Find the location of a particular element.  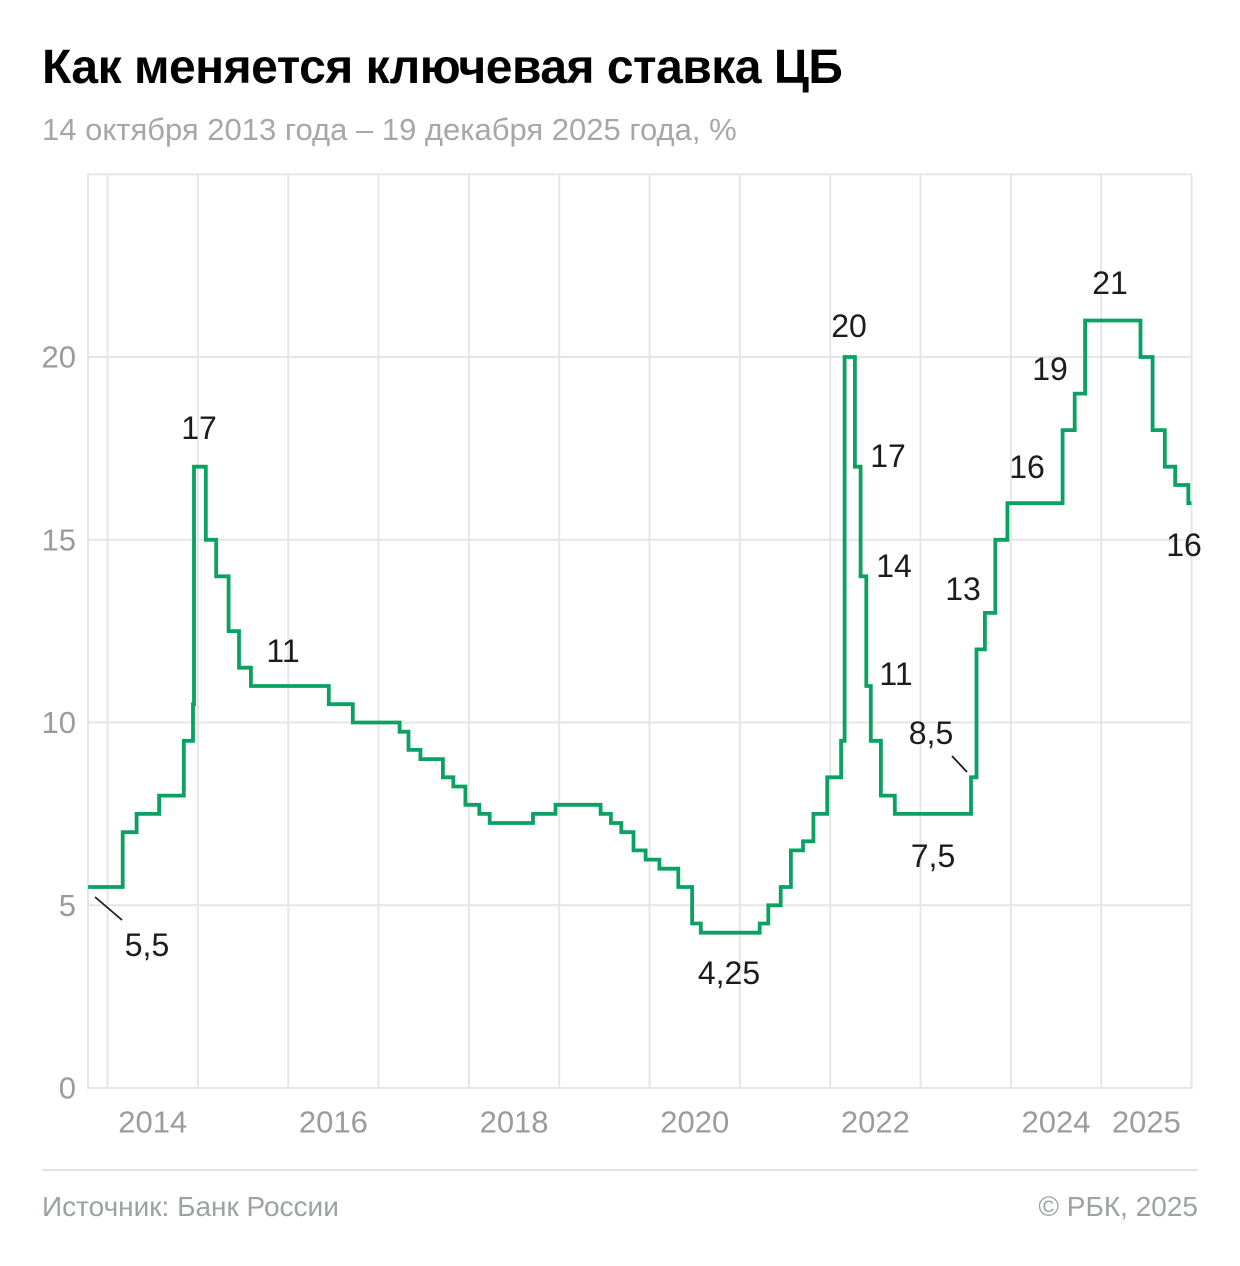

footer-divider is located at coordinates (620, 1170).